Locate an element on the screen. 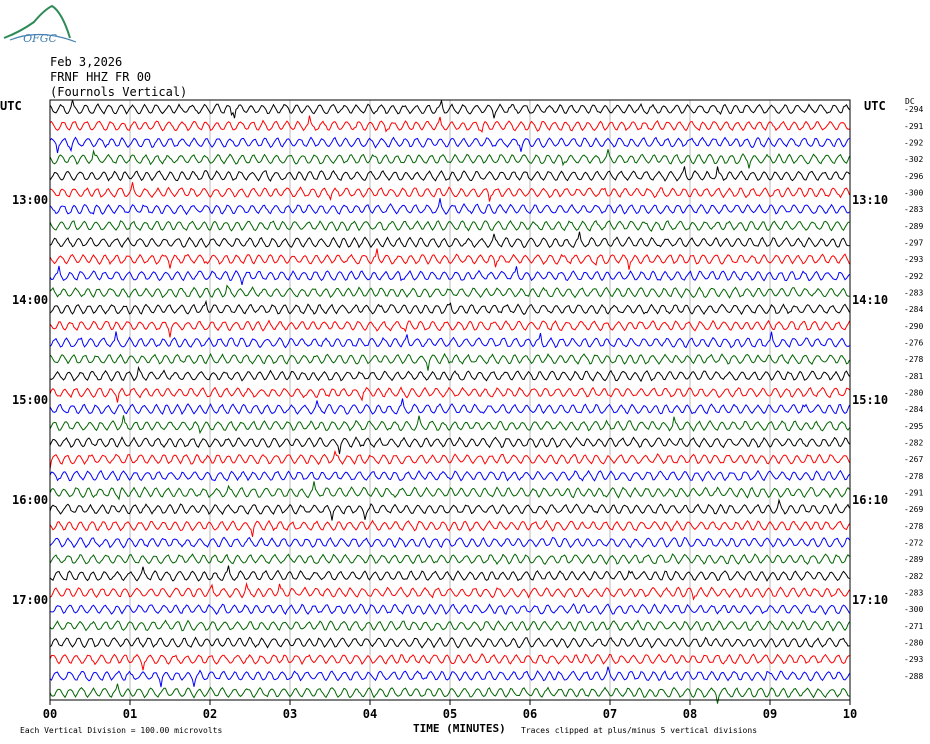  ofgc-logo: OFGC is located at coordinates (40, 24).